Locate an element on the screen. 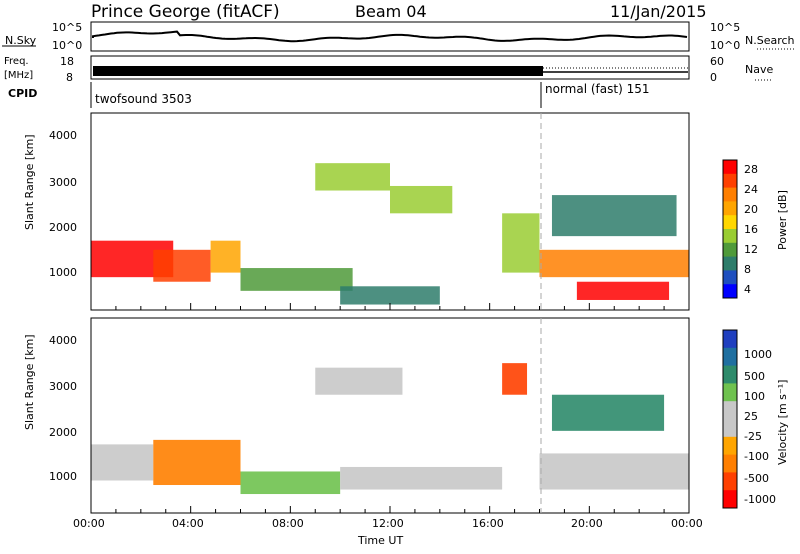 The image size is (800, 554). velocity-cbar-tick-m100: -100 is located at coordinates (756, 456).